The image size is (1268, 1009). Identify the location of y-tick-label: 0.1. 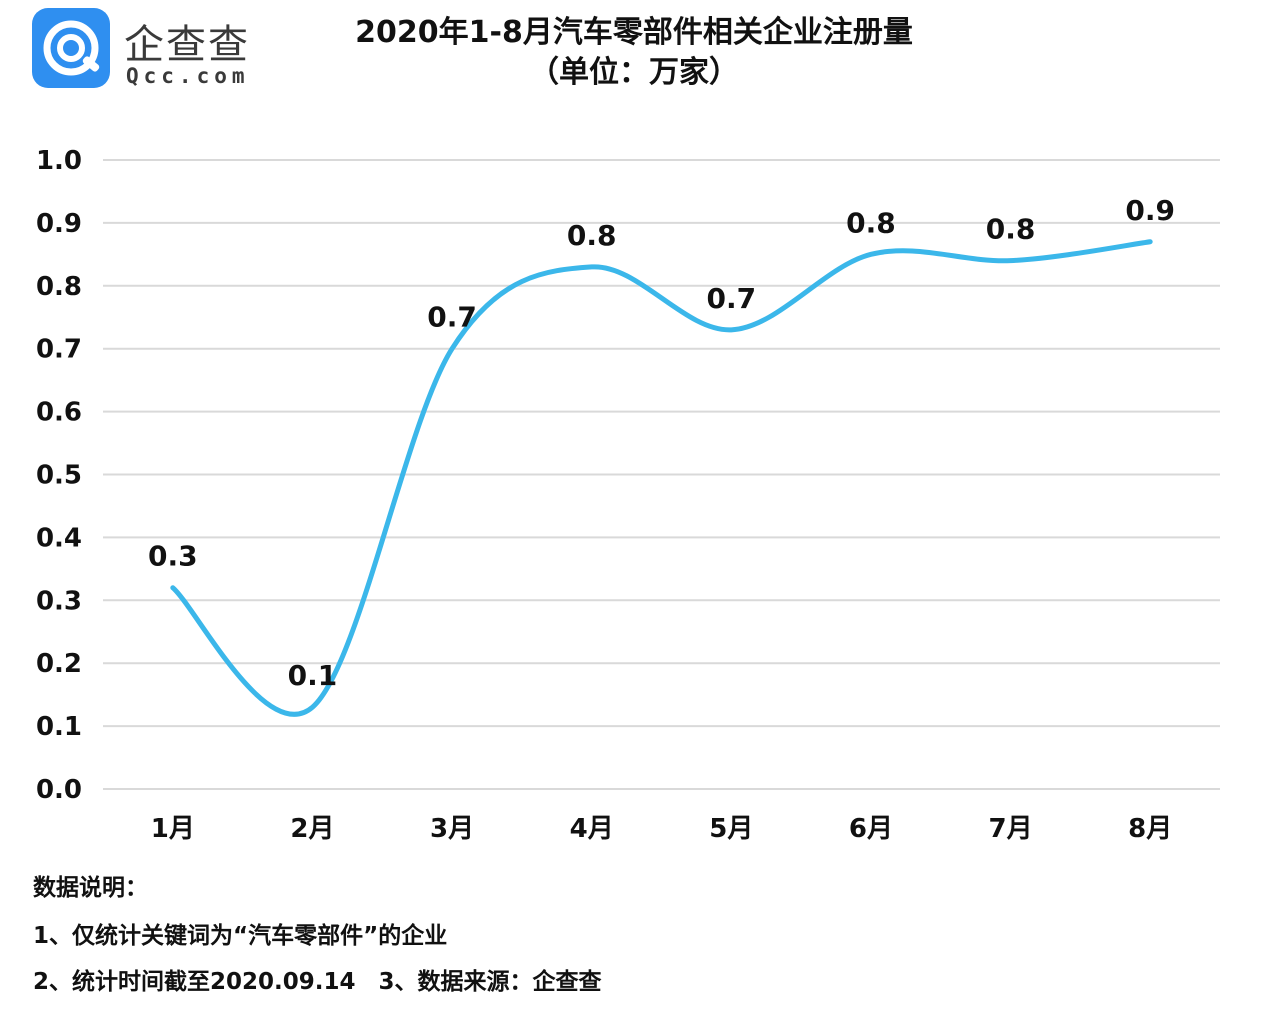
(59, 727).